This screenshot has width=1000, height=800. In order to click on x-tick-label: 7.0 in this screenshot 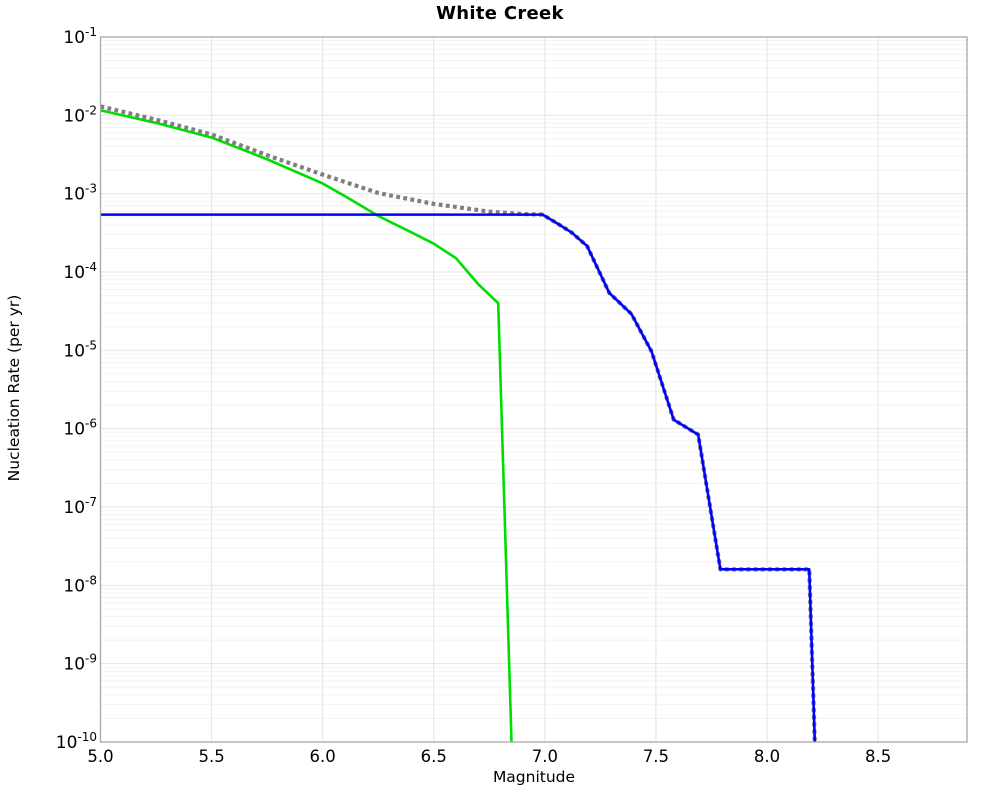, I will do `click(545, 756)`.